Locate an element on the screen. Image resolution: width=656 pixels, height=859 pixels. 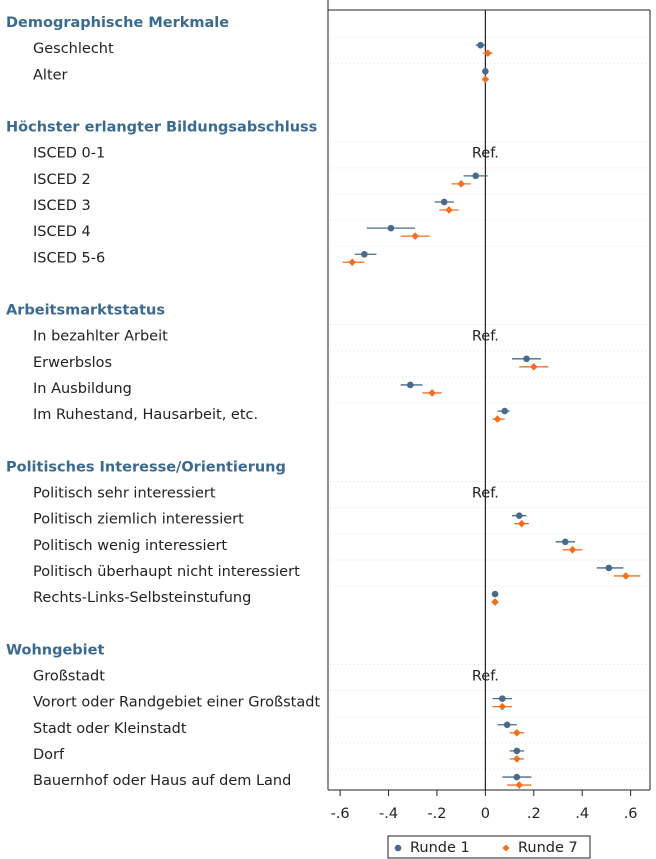
row-label: Dorf is located at coordinates (49, 755).